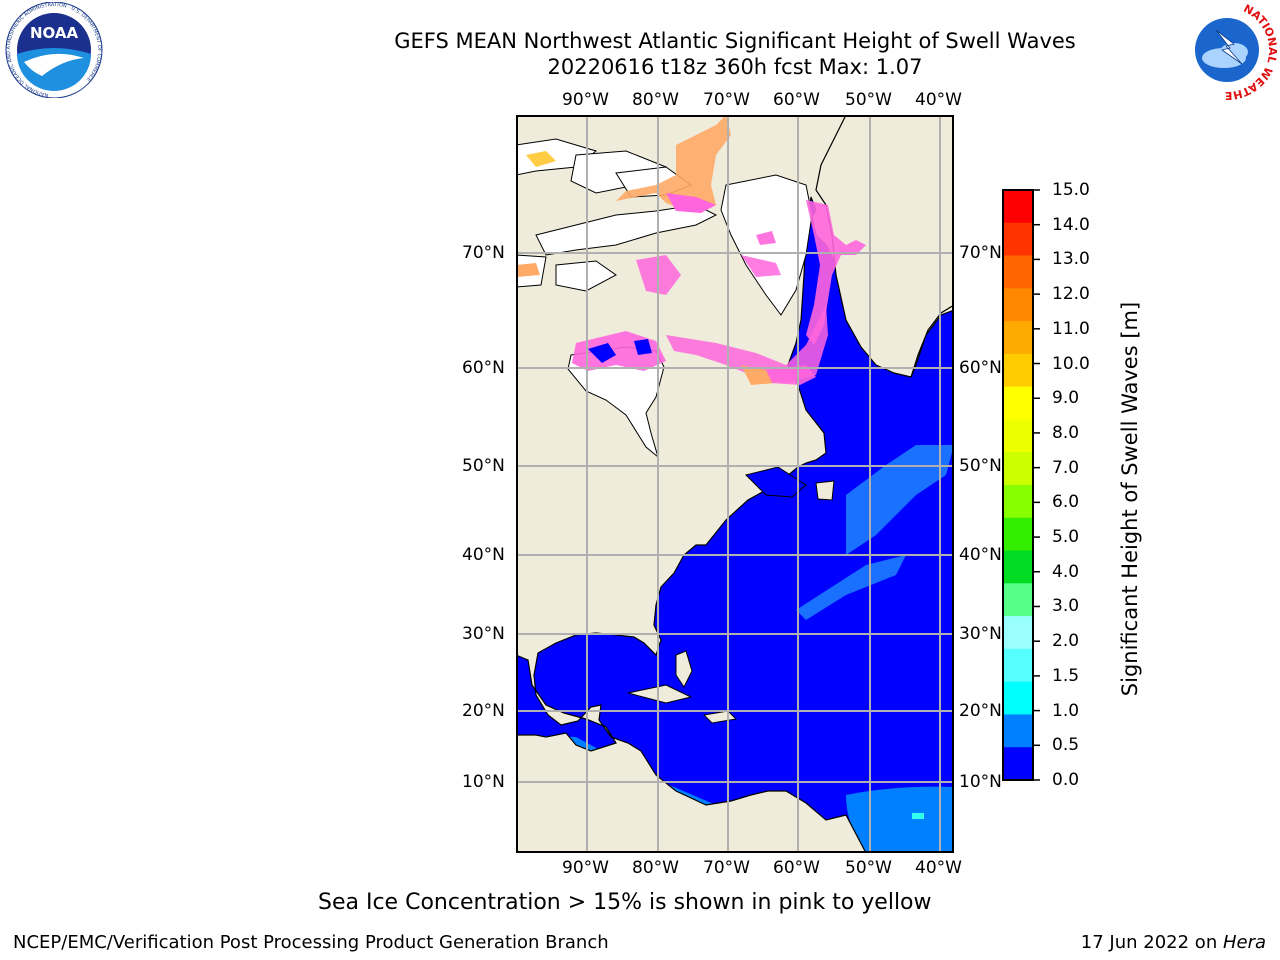 The image size is (1280, 960). What do you see at coordinates (483, 782) in the screenshot?
I see `lat-label-left: 10°N` at bounding box center [483, 782].